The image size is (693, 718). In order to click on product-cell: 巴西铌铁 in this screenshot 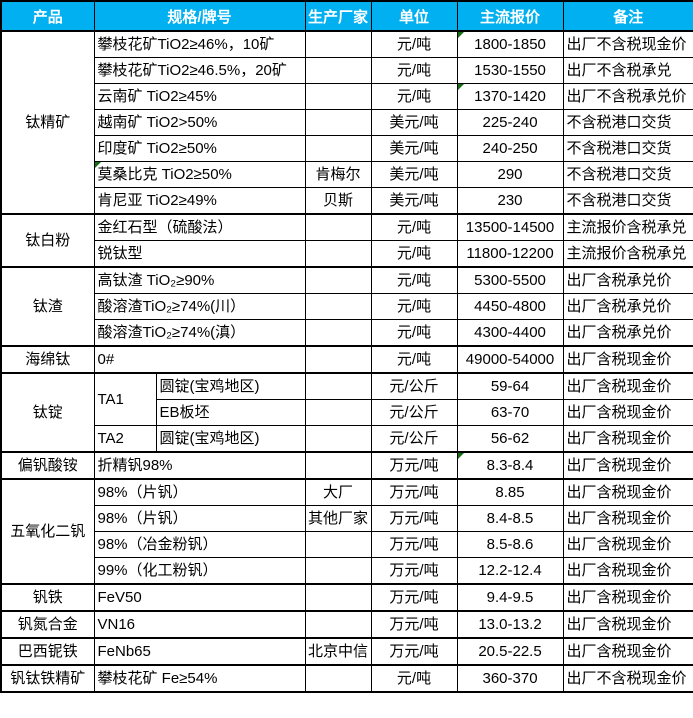, I will do `click(47, 651)`.